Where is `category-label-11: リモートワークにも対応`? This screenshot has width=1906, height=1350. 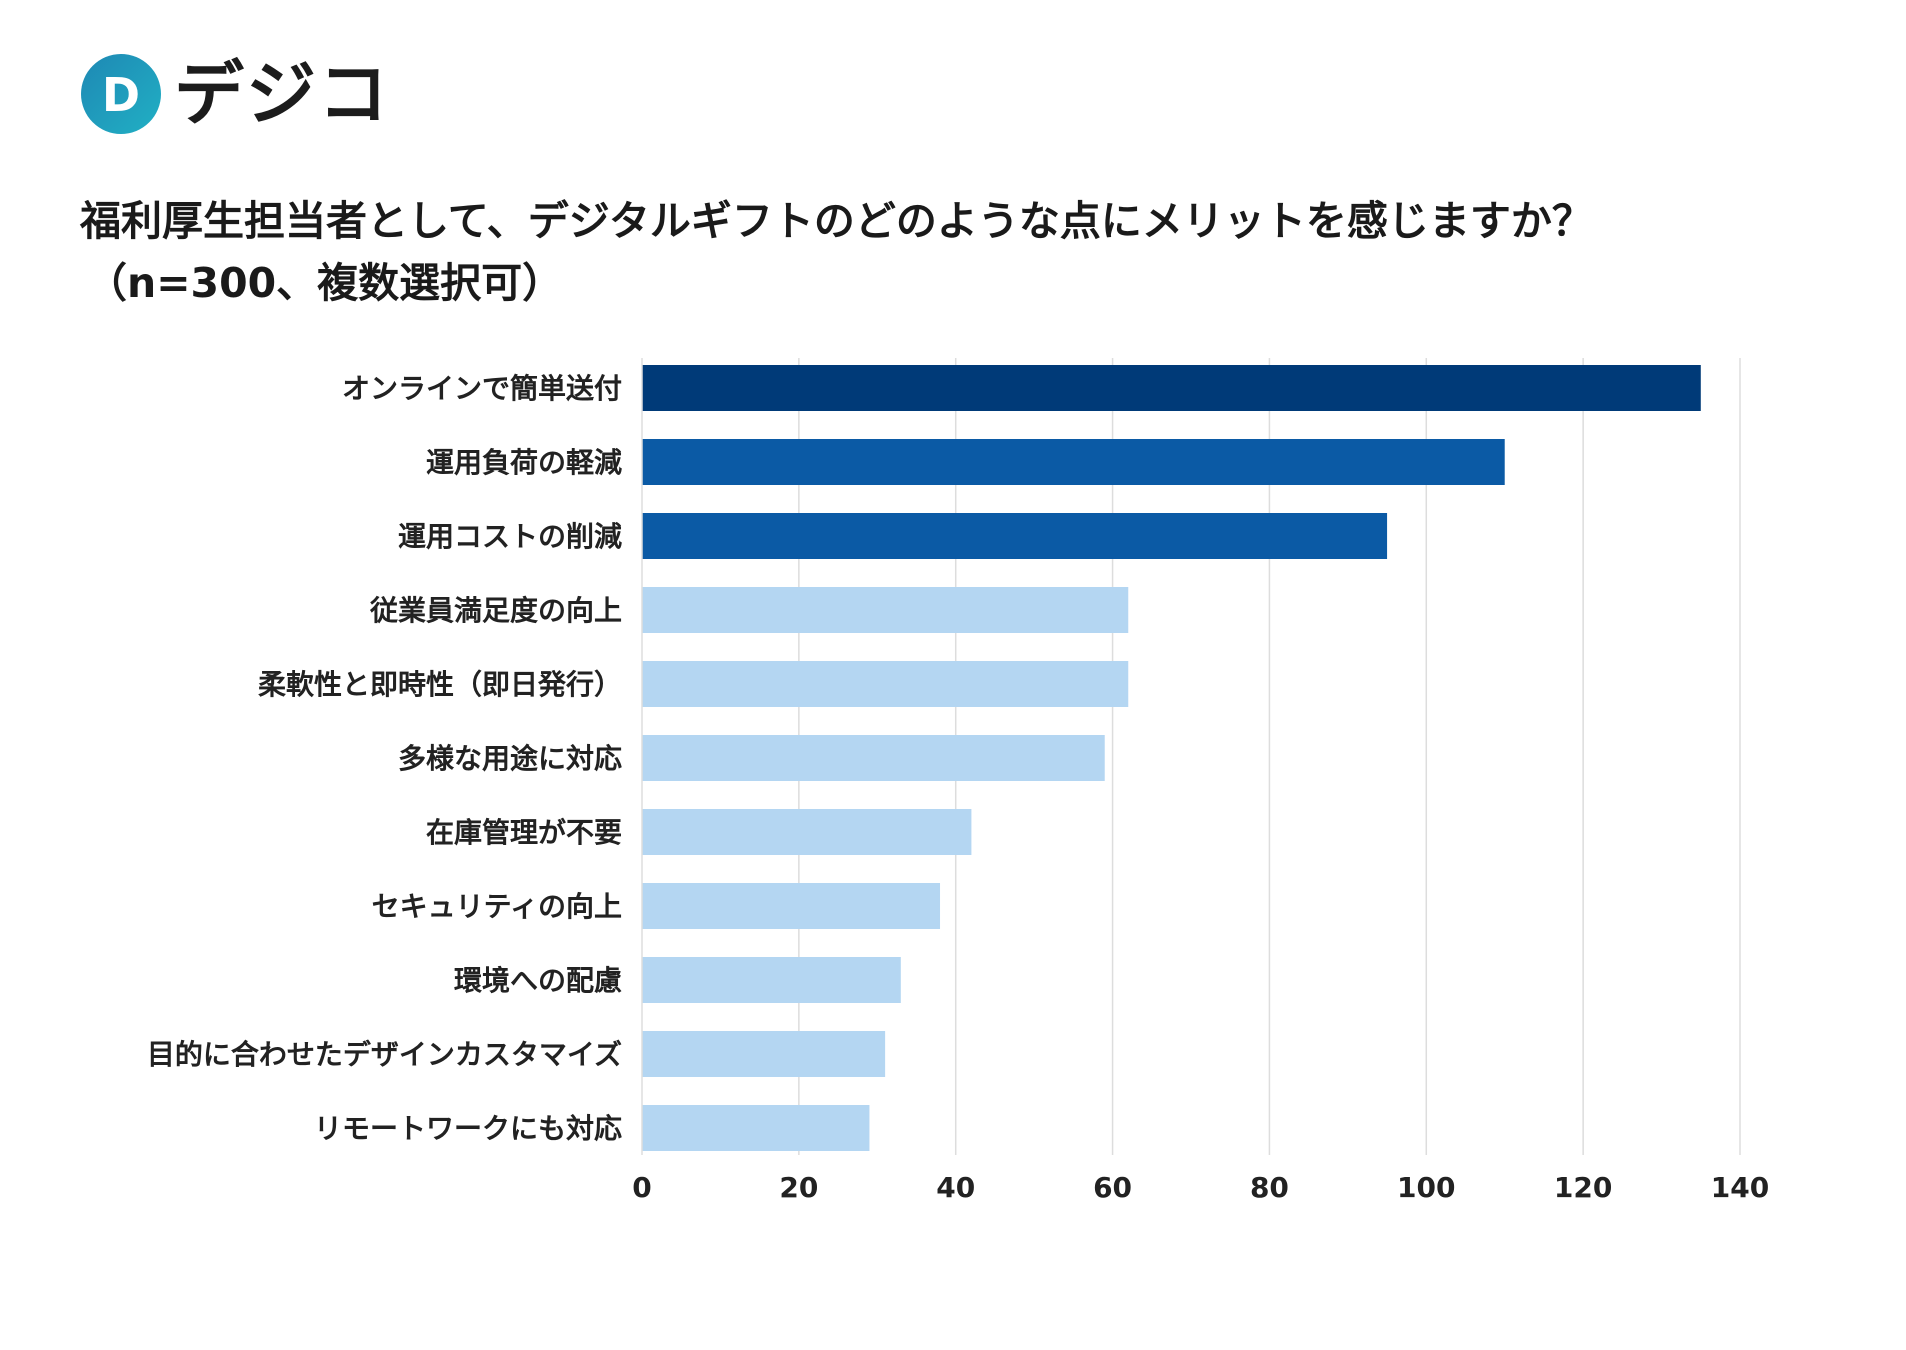 category-label-11: リモートワークにも対応 is located at coordinates (468, 1128).